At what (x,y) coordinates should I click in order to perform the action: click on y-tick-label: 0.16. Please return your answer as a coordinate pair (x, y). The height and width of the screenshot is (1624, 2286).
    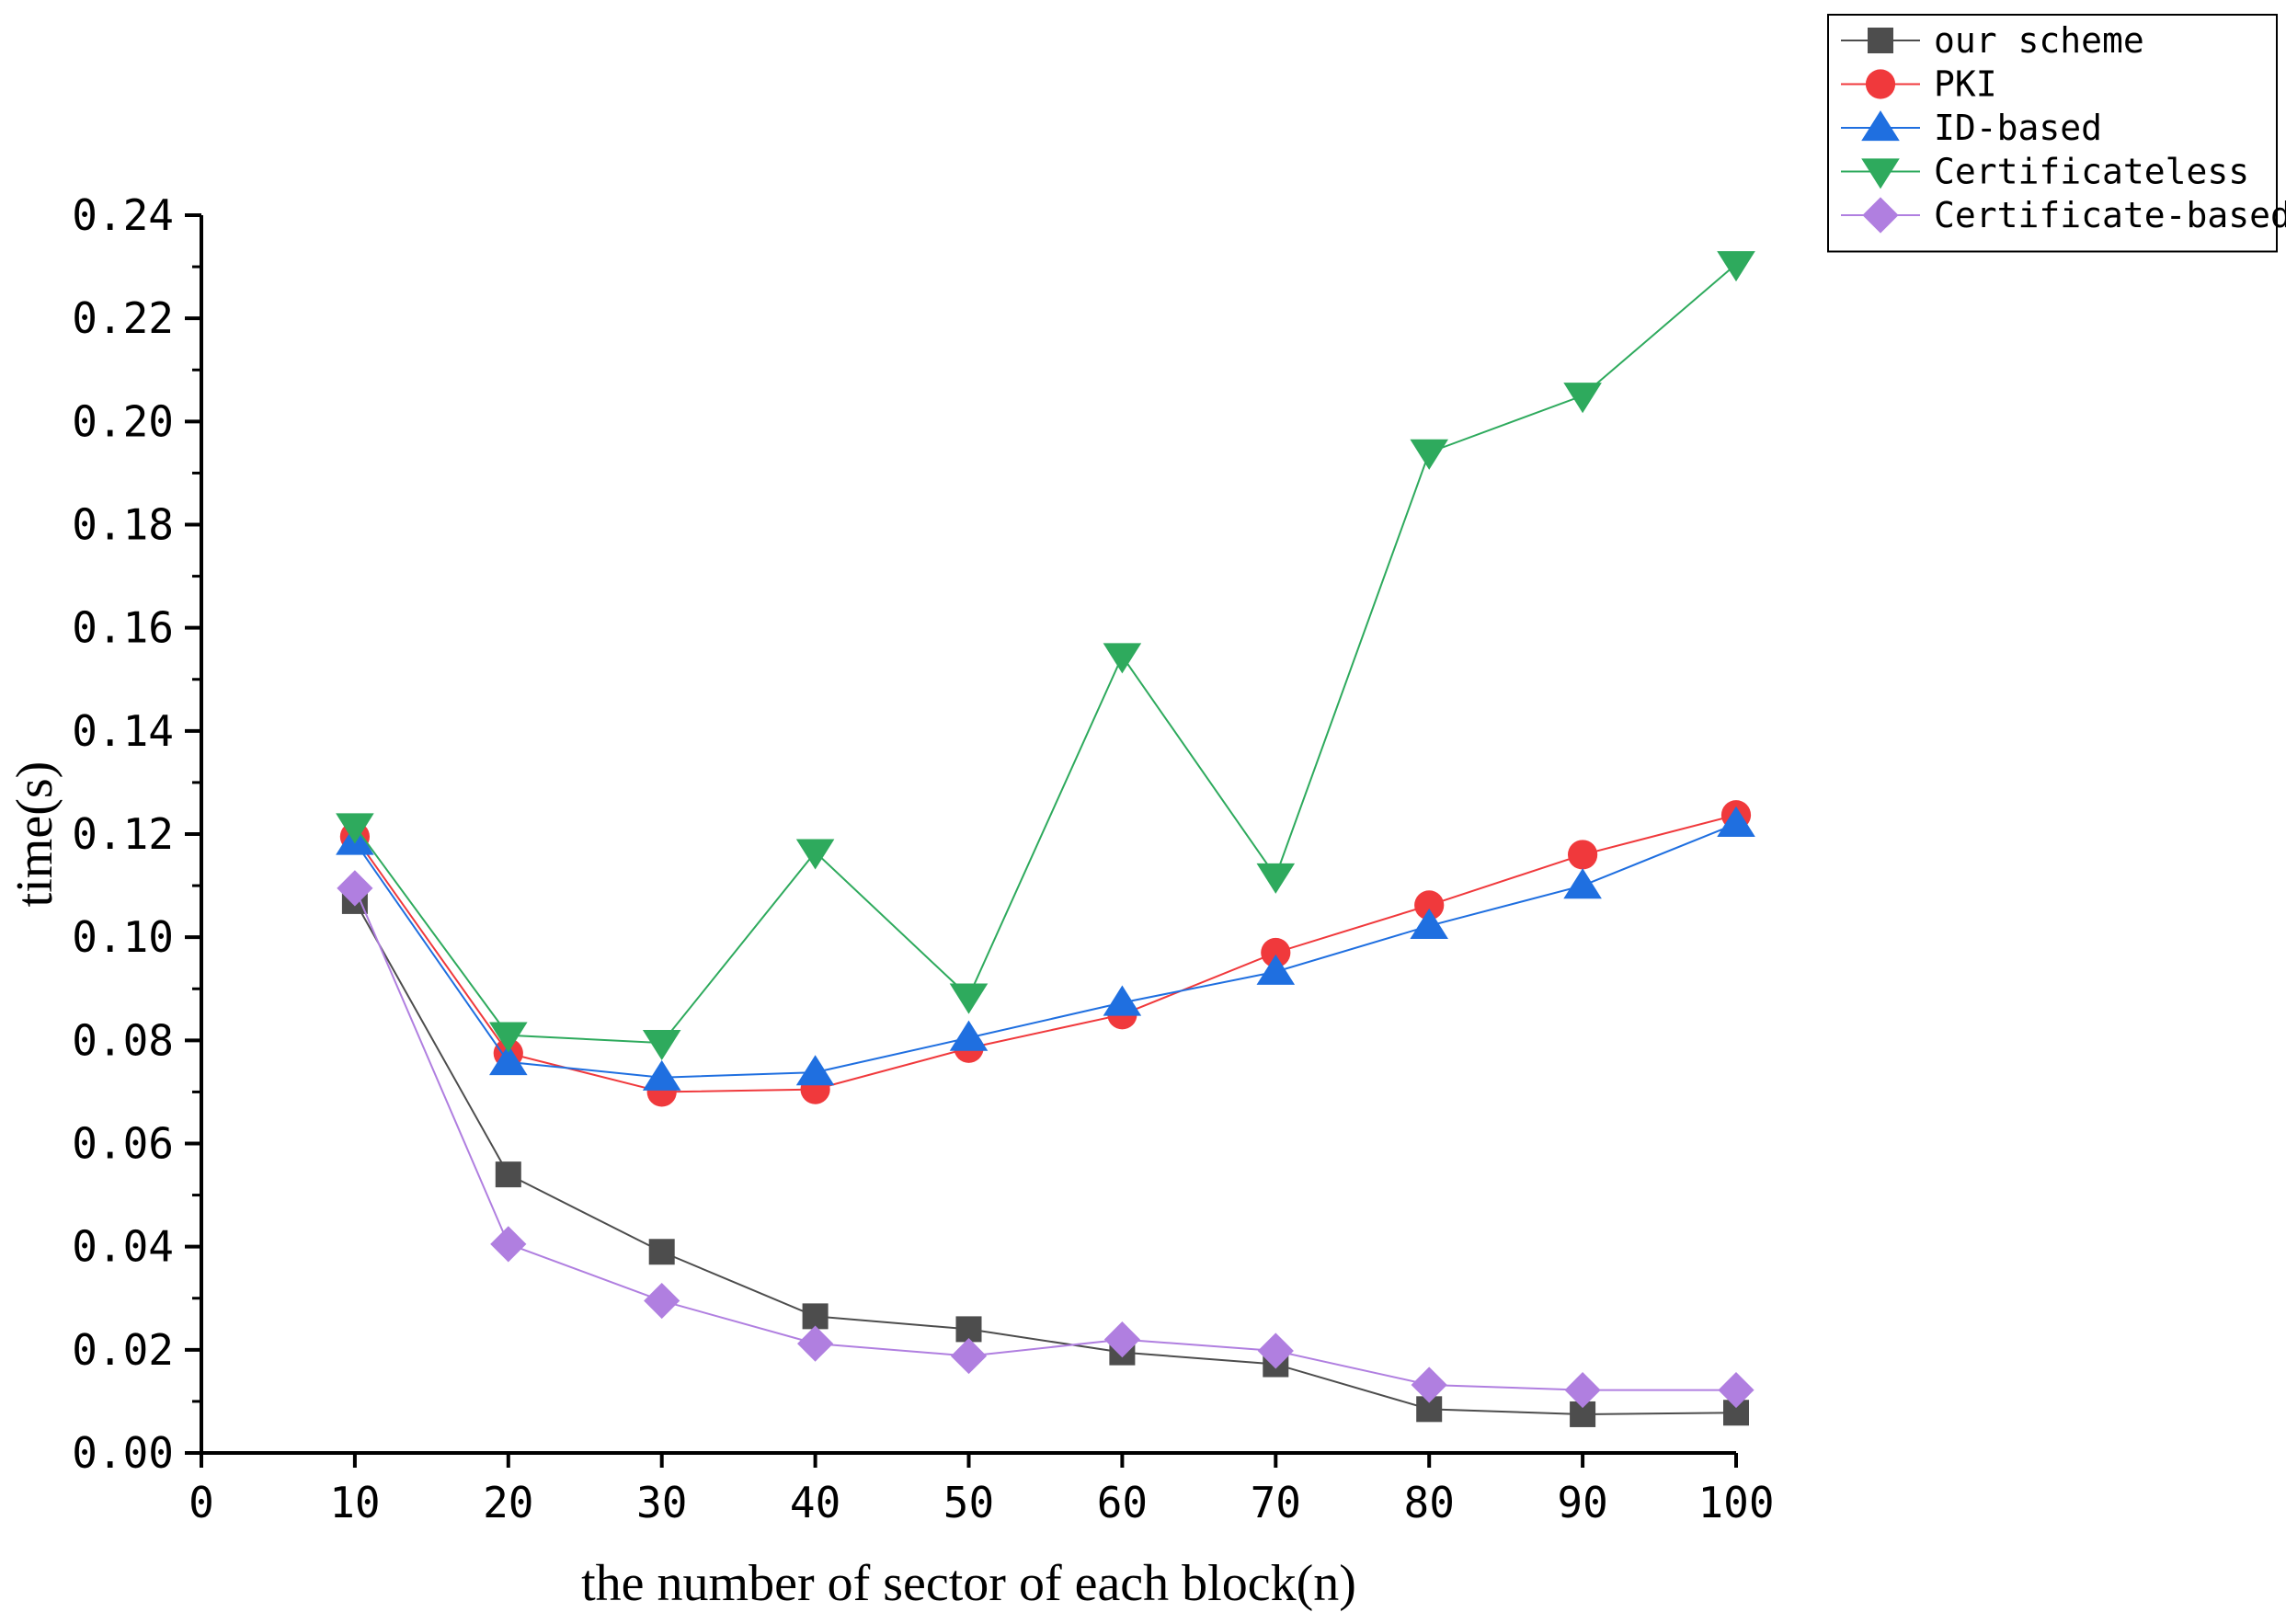
    Looking at the image, I should click on (123, 628).